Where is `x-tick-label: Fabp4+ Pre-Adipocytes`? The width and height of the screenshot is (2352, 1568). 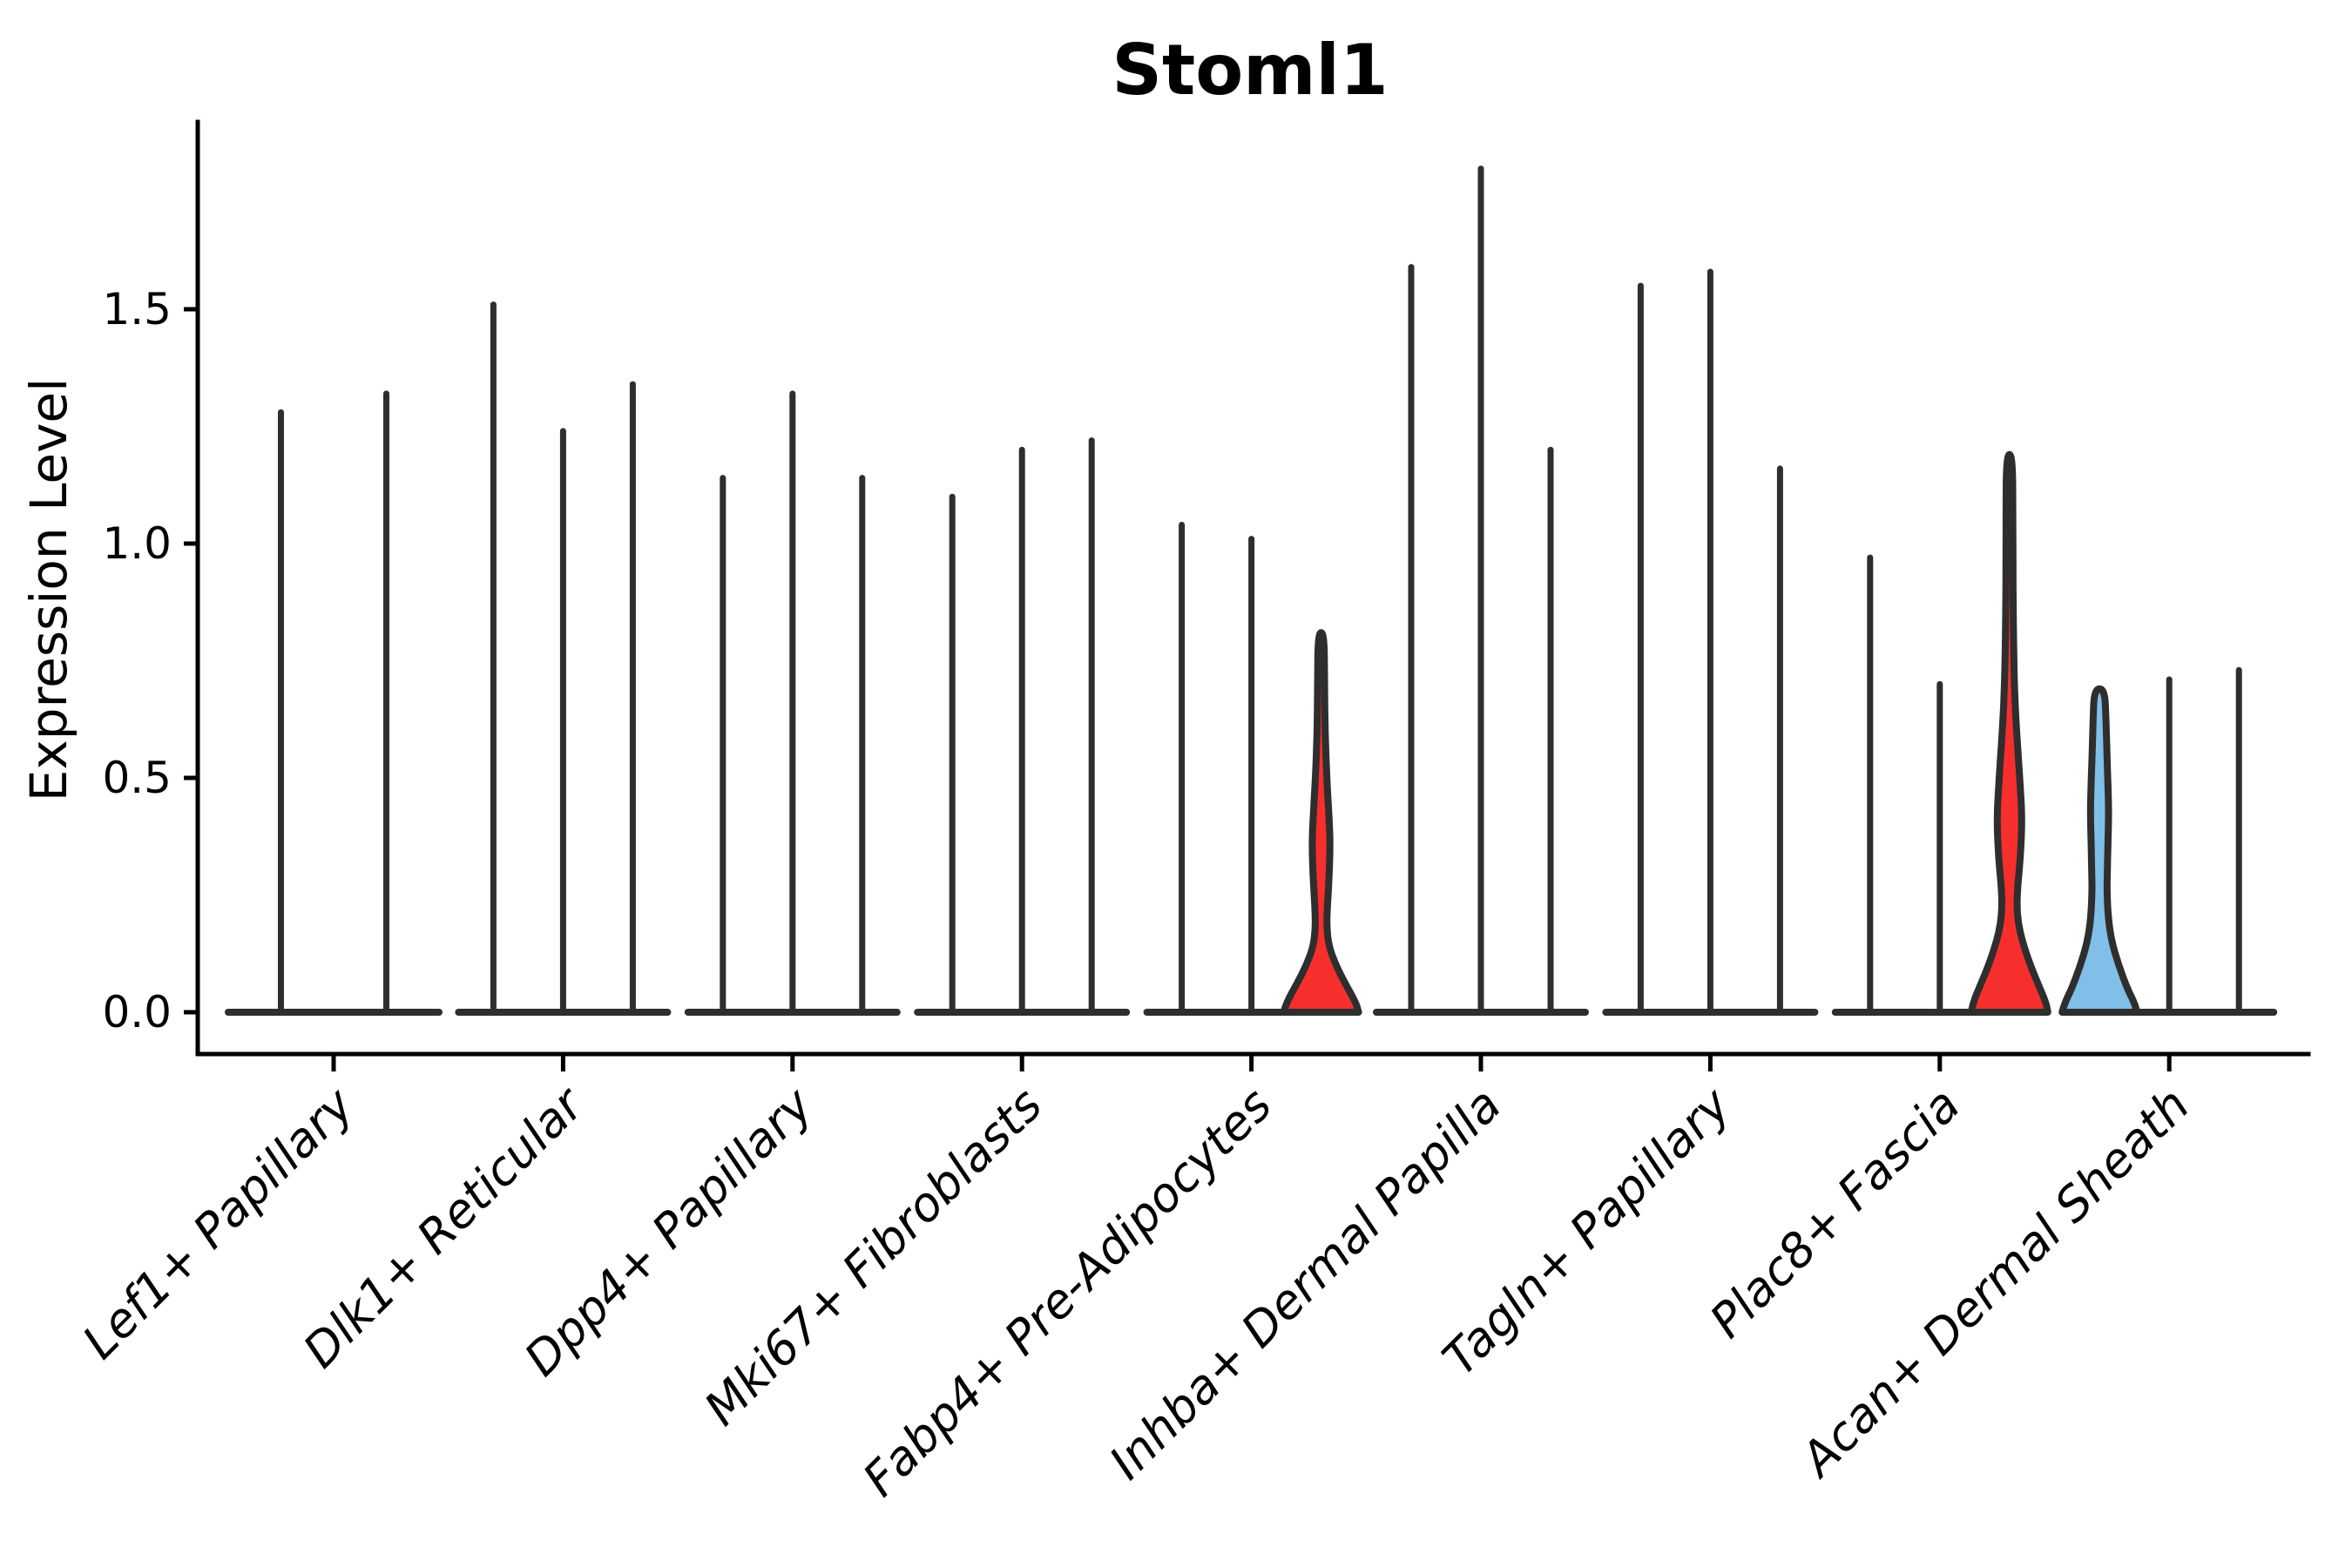
x-tick-label: Fabp4+ Pre-Adipocytes is located at coordinates (1066, 1292).